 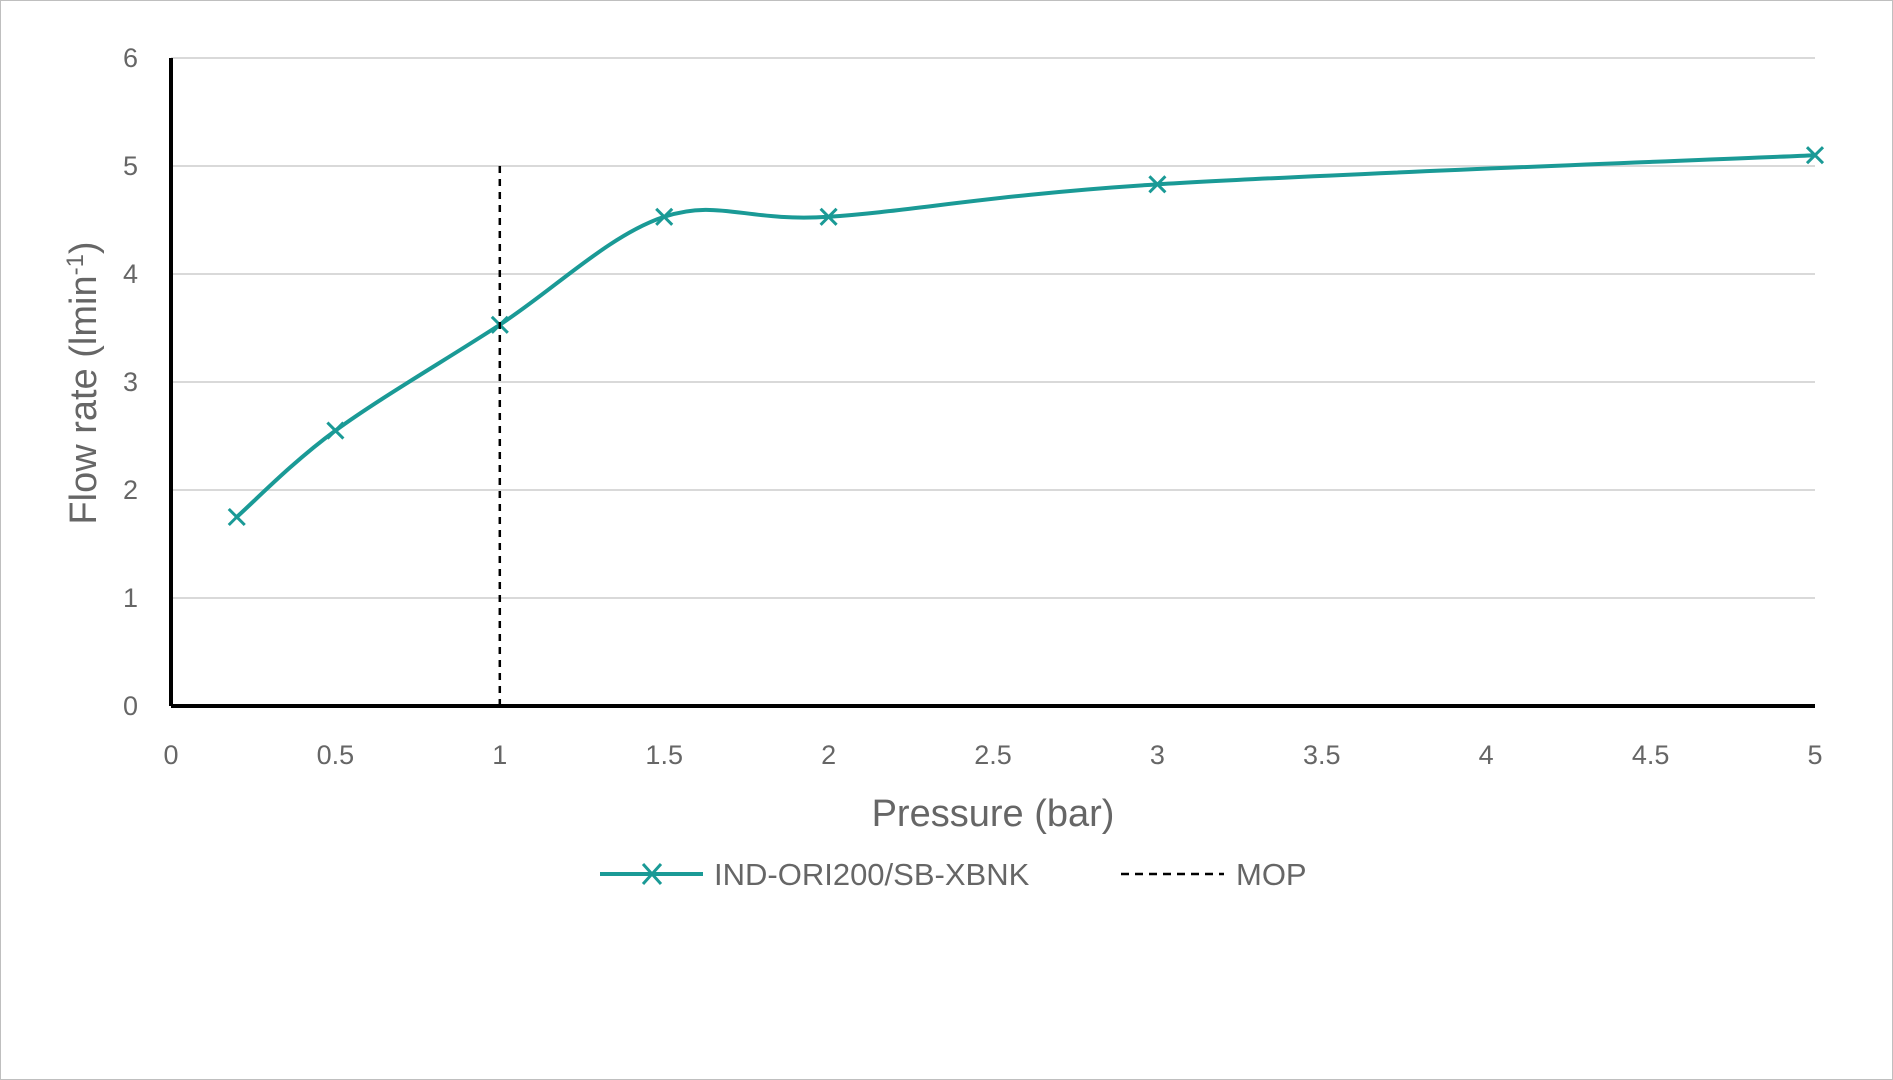 I want to click on y-tick-labels: 0 1 2 3 4 5 6, so click(x=130, y=382).